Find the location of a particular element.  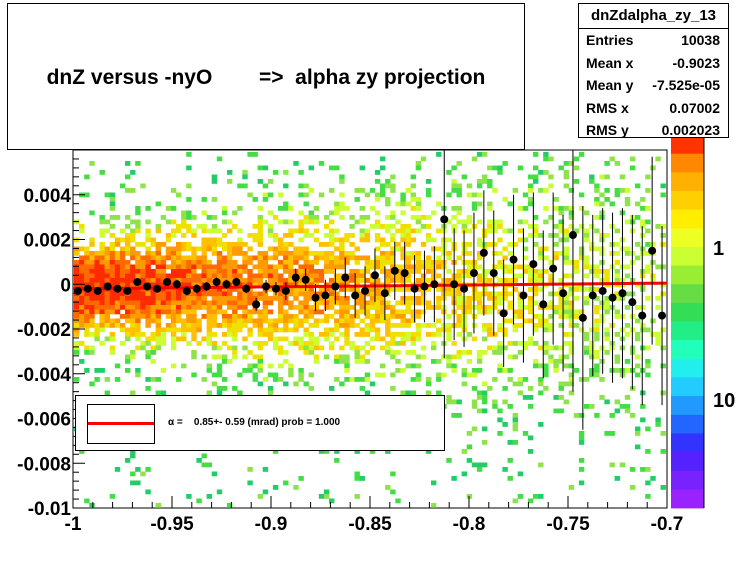

stats-row-mean-y: Mean y -7.525e-05 is located at coordinates (653, 85).